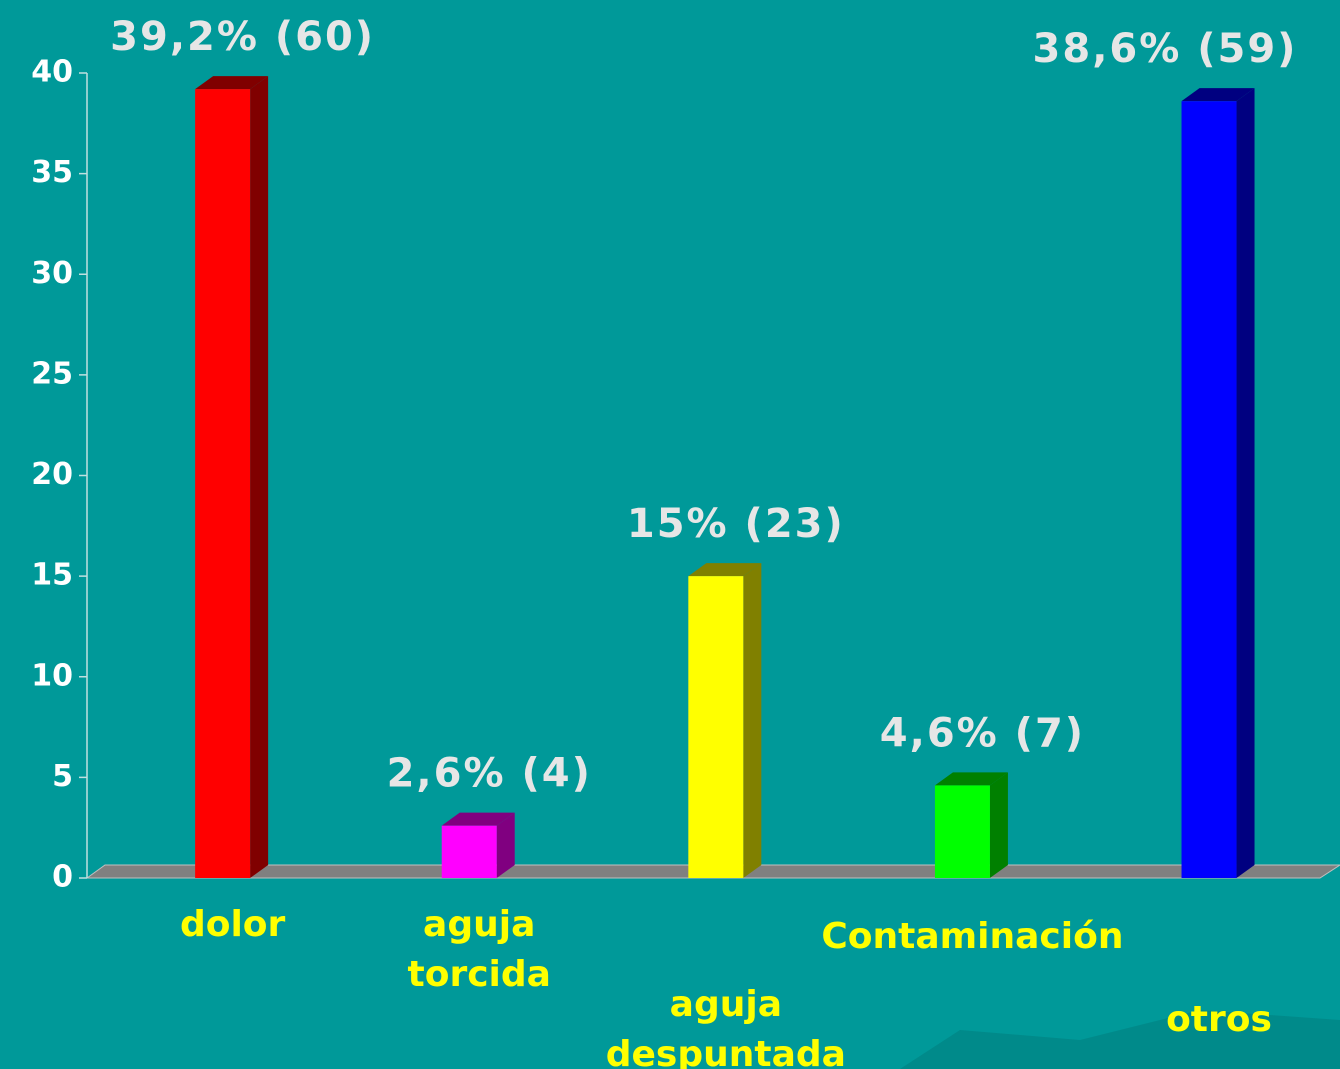 The height and width of the screenshot is (1069, 1340). What do you see at coordinates (725, 1026) in the screenshot?
I see `x-tick-label: aguja despuntada` at bounding box center [725, 1026].